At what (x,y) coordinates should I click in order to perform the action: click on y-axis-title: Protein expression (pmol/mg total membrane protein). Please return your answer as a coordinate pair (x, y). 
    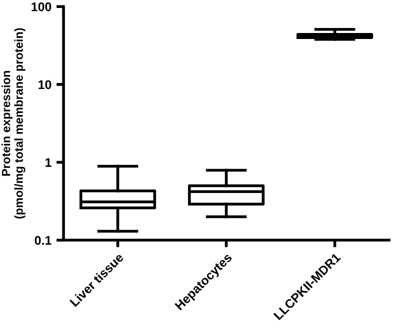
    Looking at the image, I should click on (14, 123).